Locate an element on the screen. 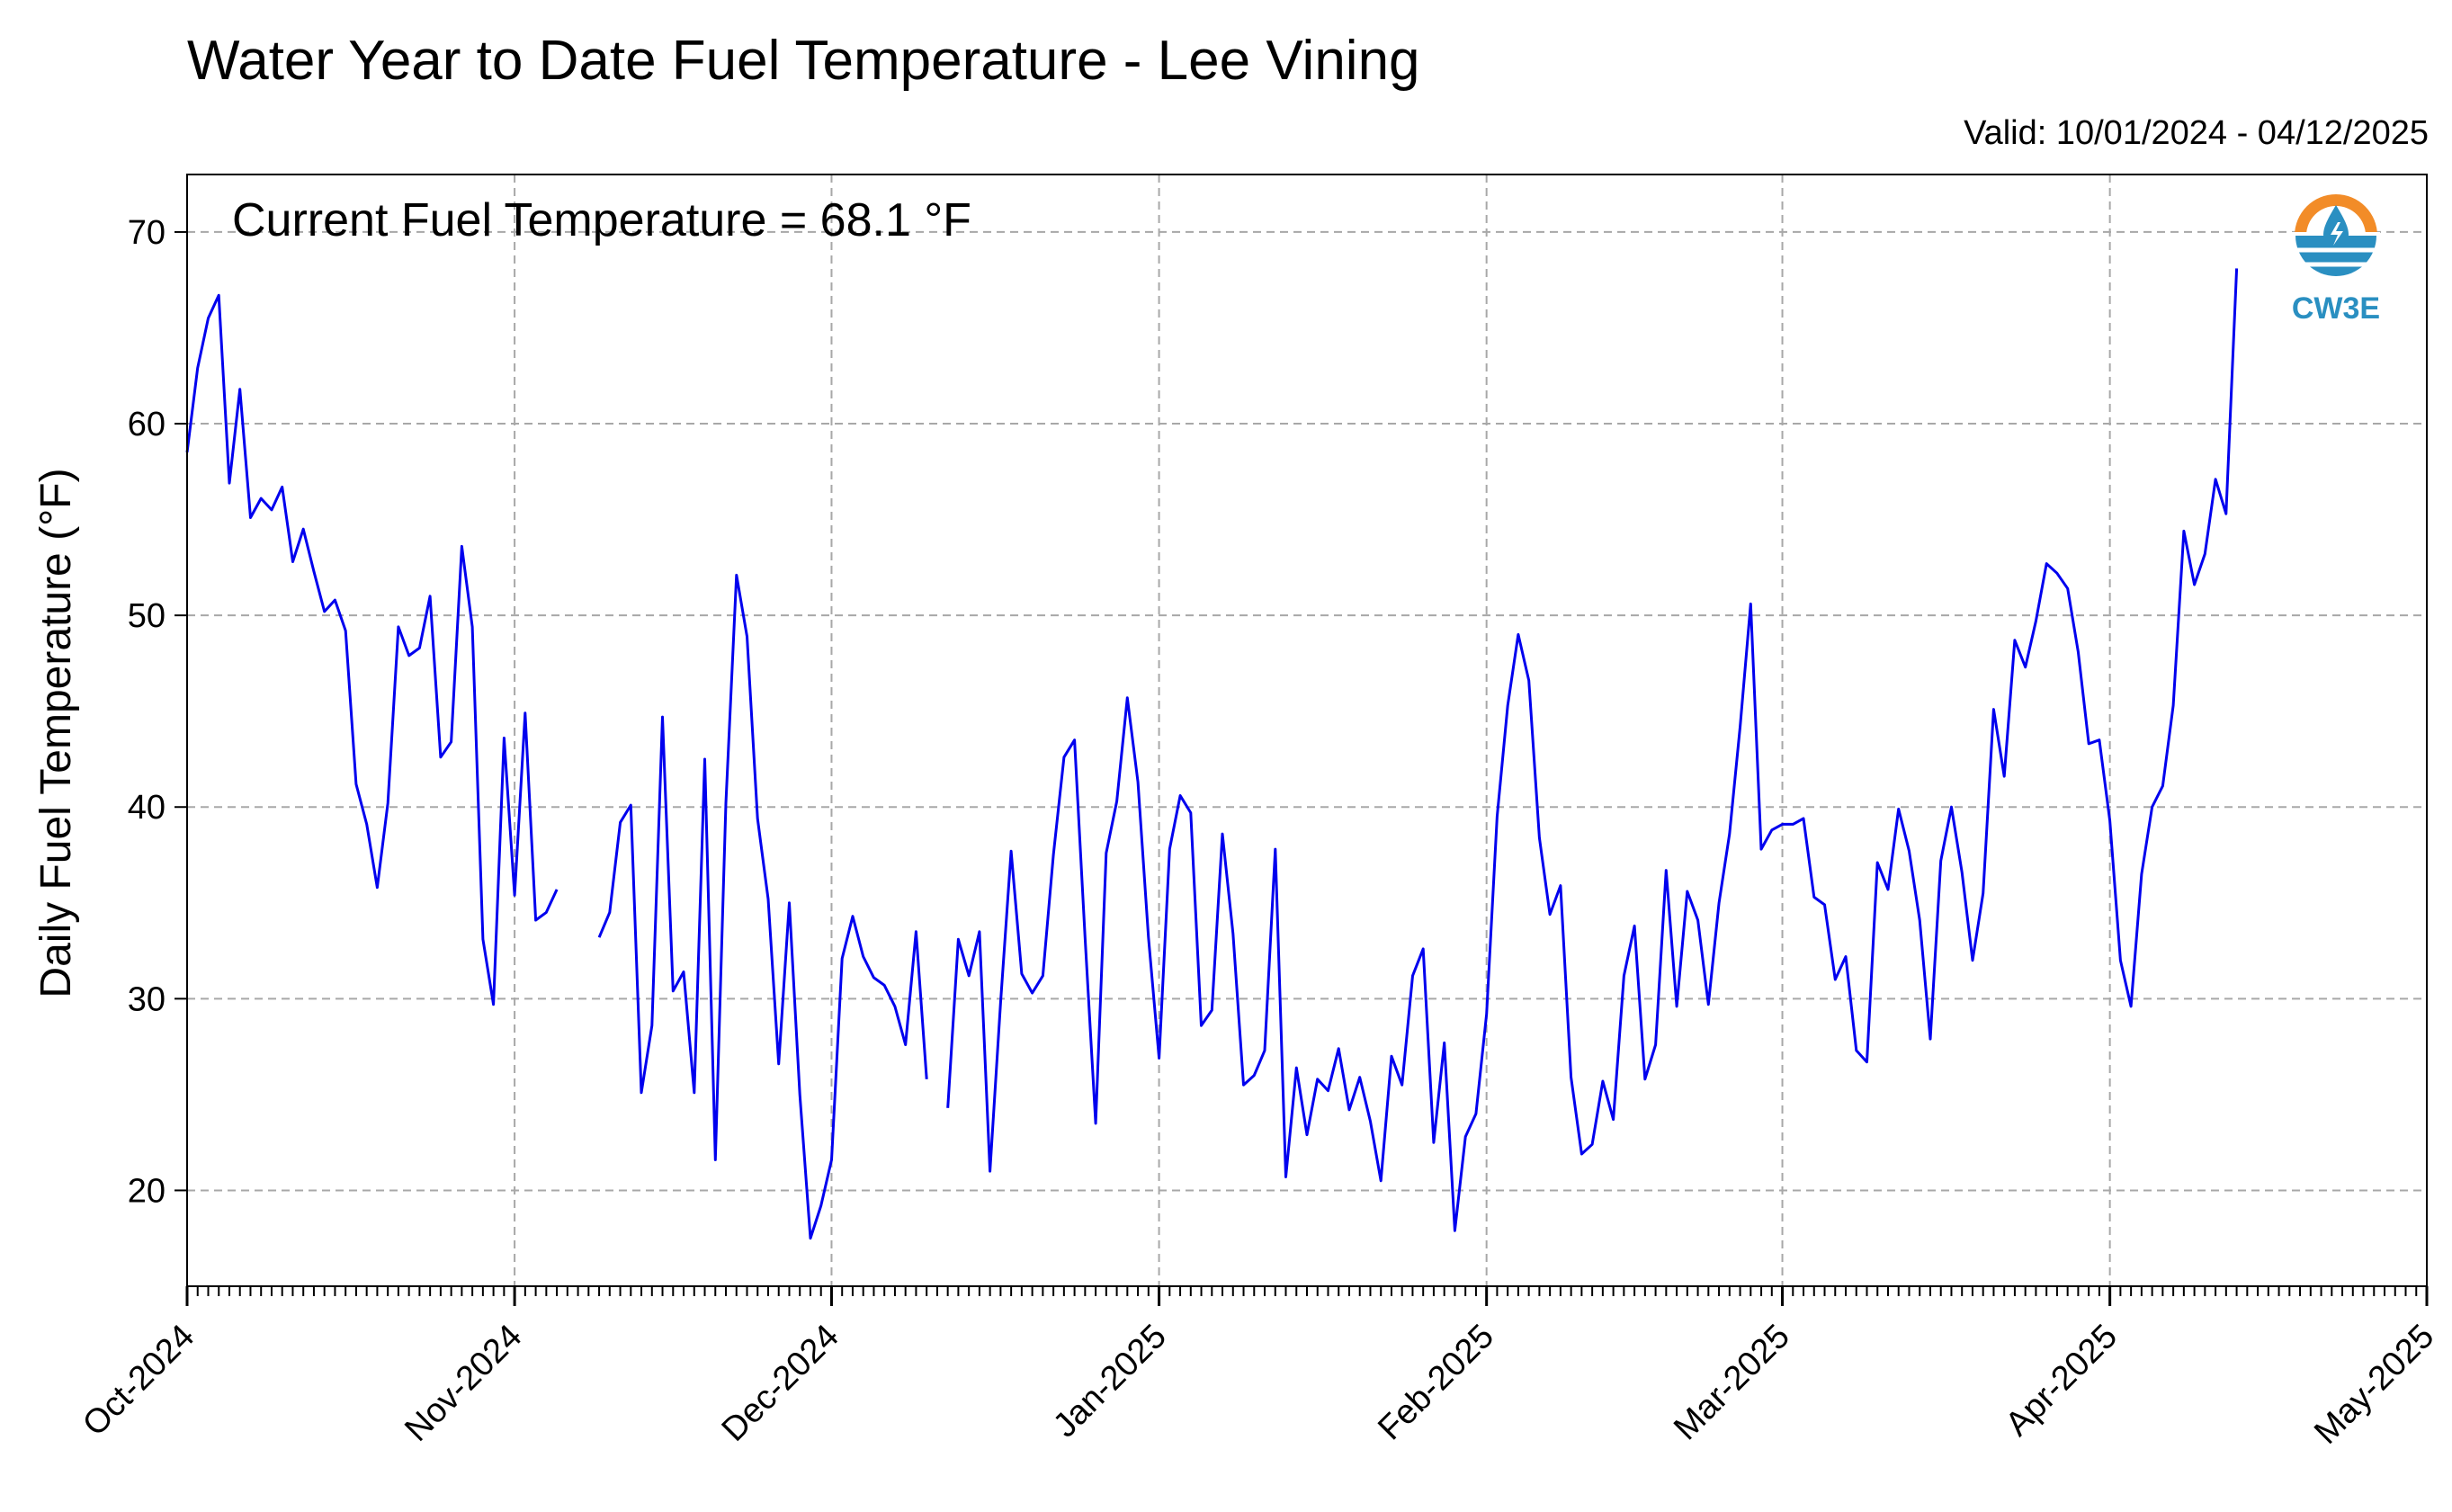  y-tick-label: 30 is located at coordinates (147, 999).